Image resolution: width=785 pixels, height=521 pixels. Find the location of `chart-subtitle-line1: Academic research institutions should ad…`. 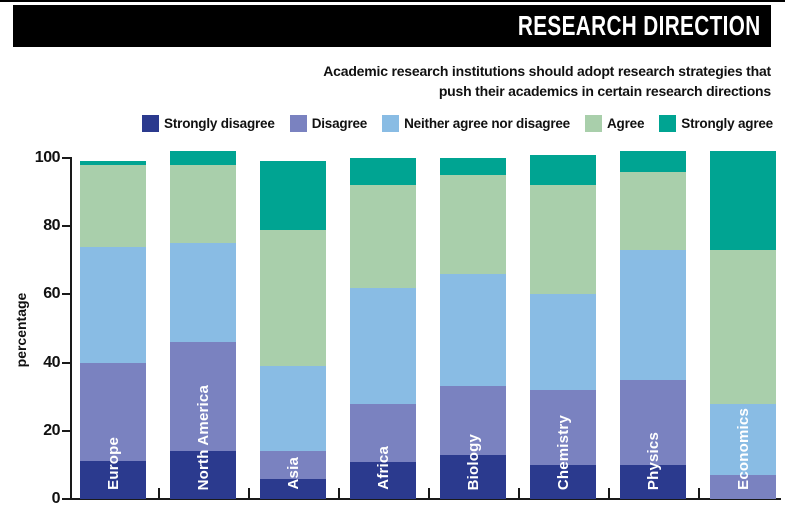

chart-subtitle-line1: Academic research institutions should ad… is located at coordinates (547, 71).